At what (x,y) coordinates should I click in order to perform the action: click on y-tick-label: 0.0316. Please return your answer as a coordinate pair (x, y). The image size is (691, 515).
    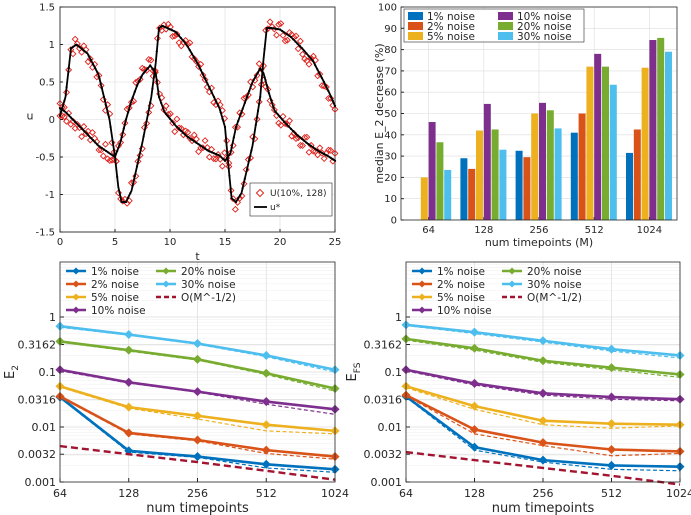
    Looking at the image, I should click on (37, 400).